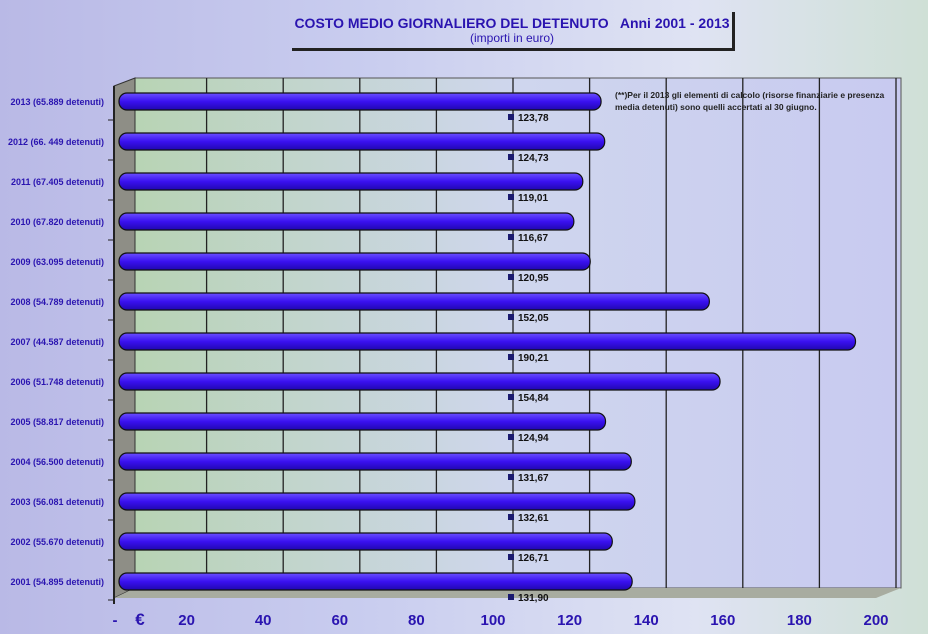  Describe the element at coordinates (57, 222) in the screenshot. I see `category-label: 2010 (67.820 detenuti)` at that location.